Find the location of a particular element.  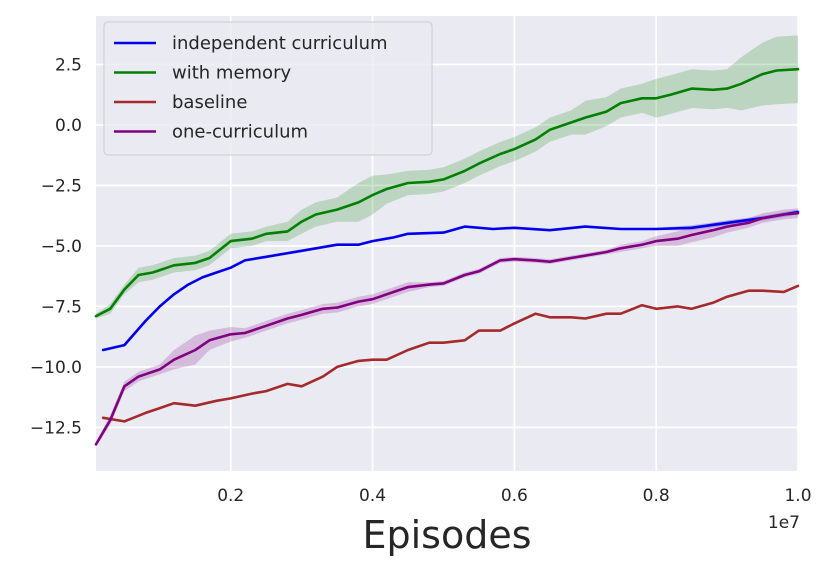

y-tick-label: −10.0 is located at coordinates (56, 368).